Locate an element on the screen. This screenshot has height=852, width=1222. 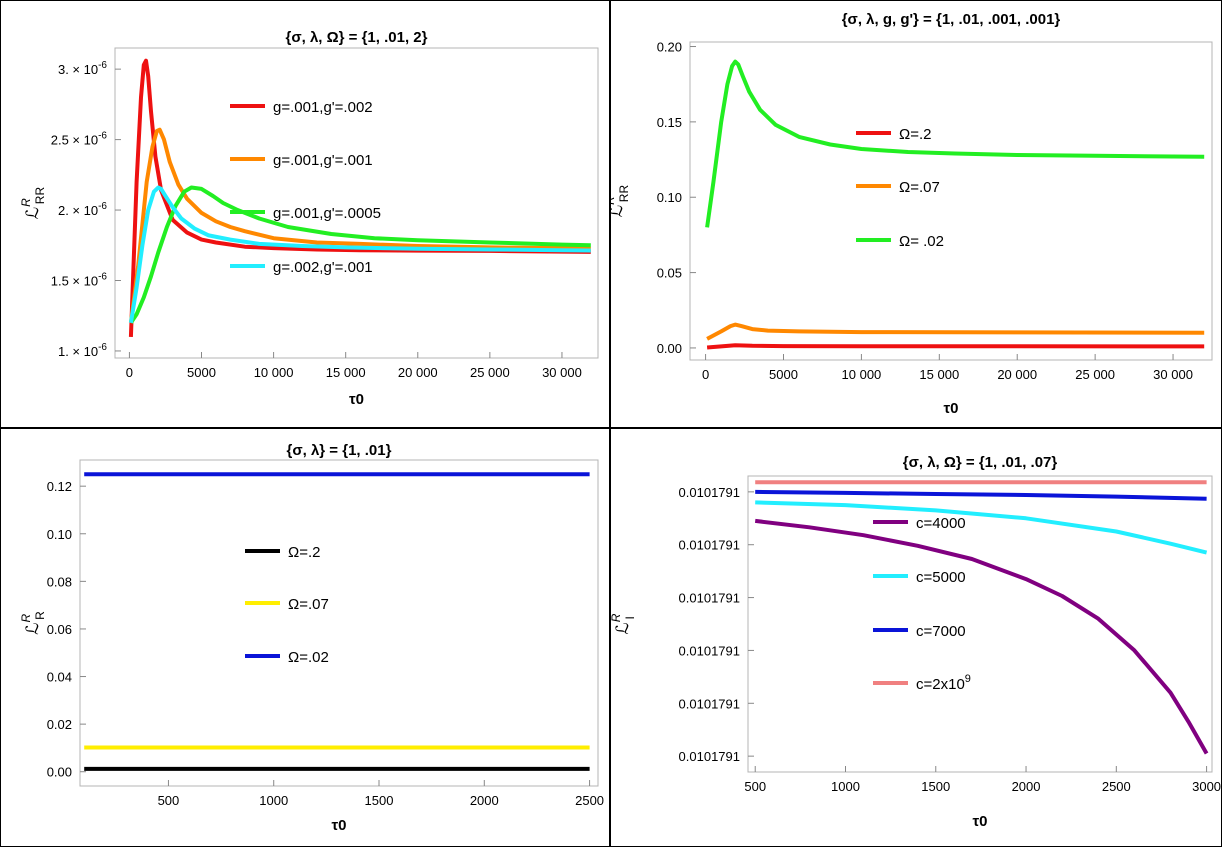
vertical-divider is located at coordinates (610, 423).